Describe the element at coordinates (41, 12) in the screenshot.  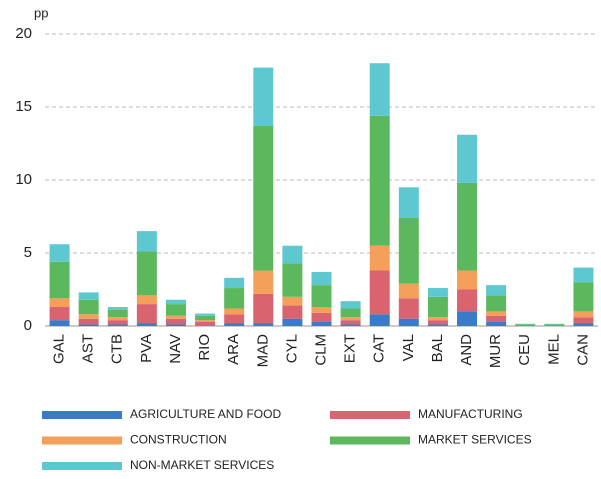
I see `y-axis-label: pp` at that location.